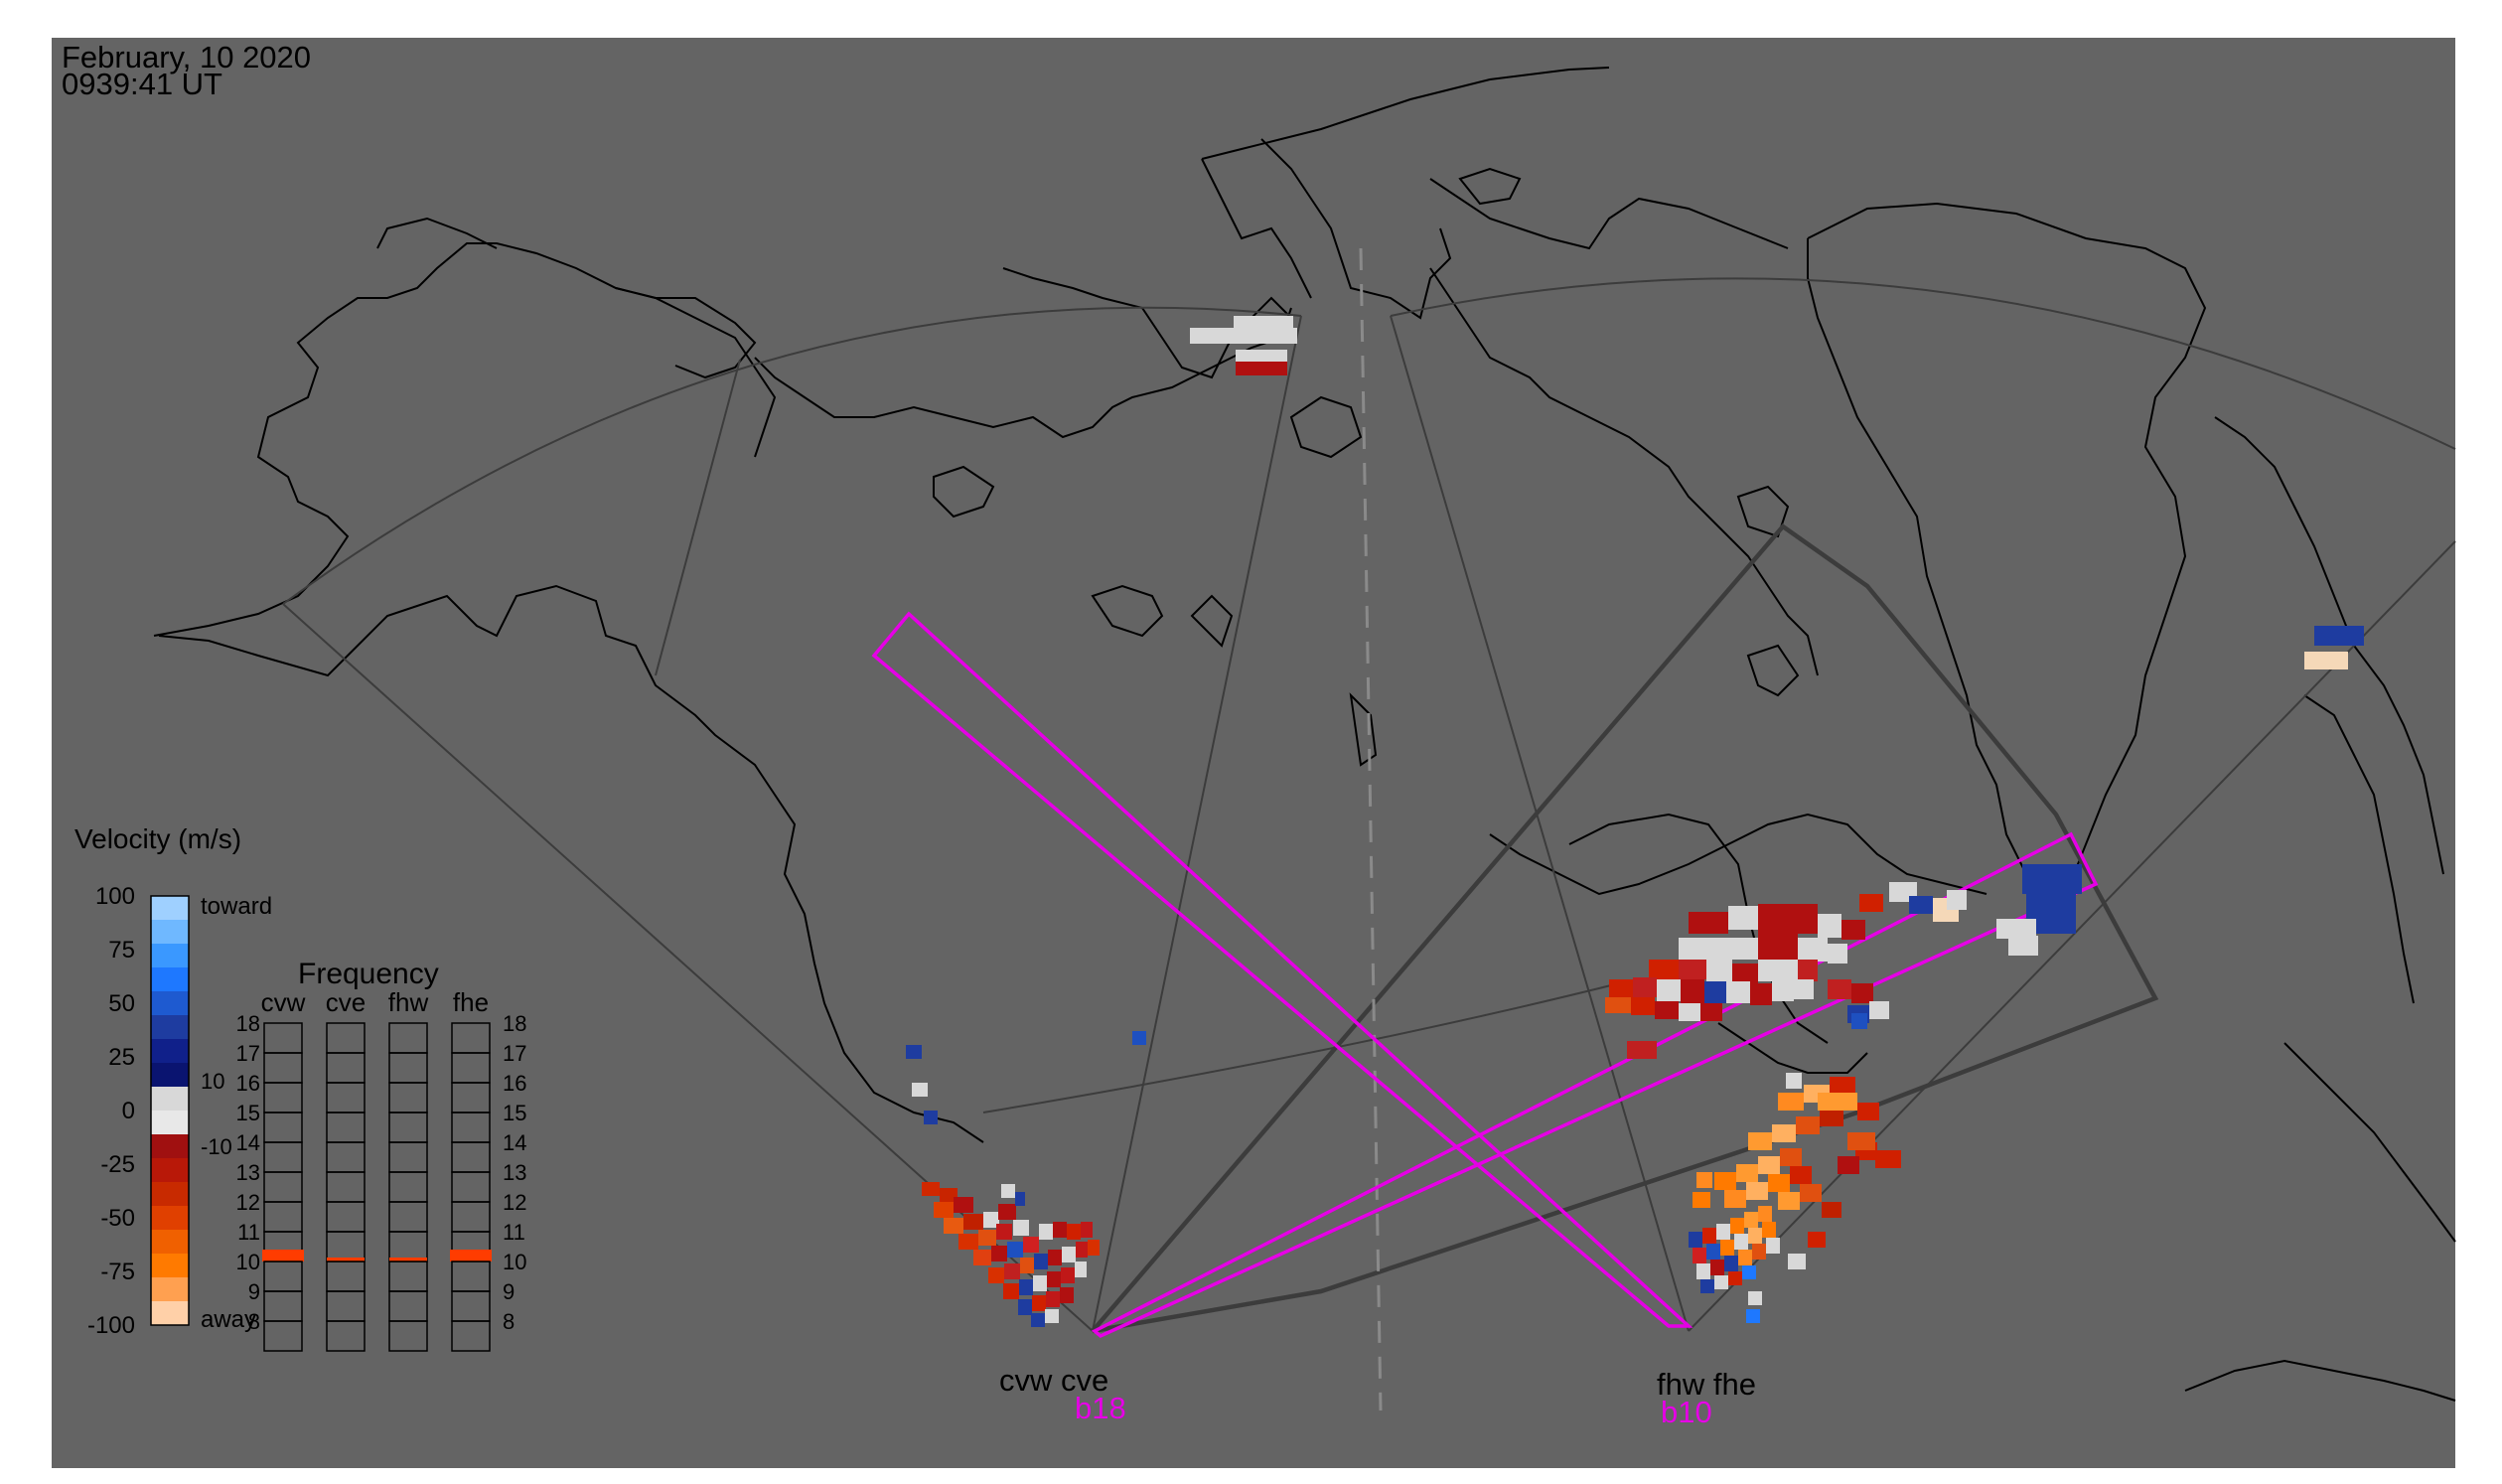  Describe the element at coordinates (514, 1083) in the screenshot. I see `frequency-level-label-right: 16` at that location.